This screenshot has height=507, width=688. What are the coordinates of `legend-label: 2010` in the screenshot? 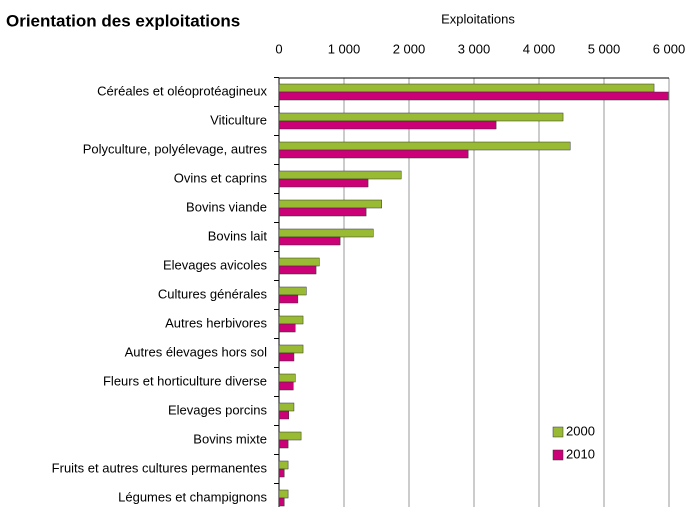 It's located at (580, 453).